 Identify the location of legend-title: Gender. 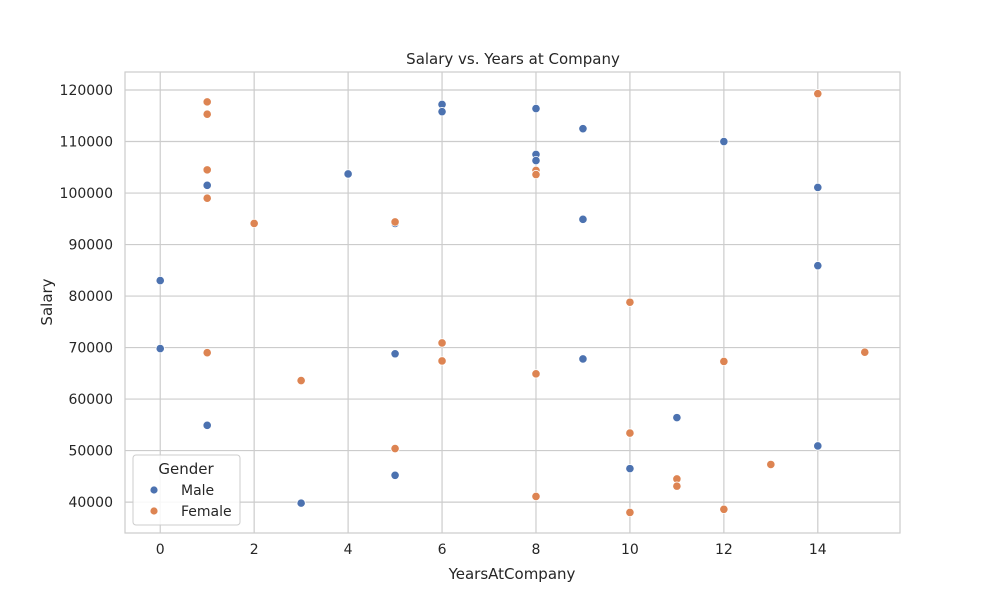
(186, 469).